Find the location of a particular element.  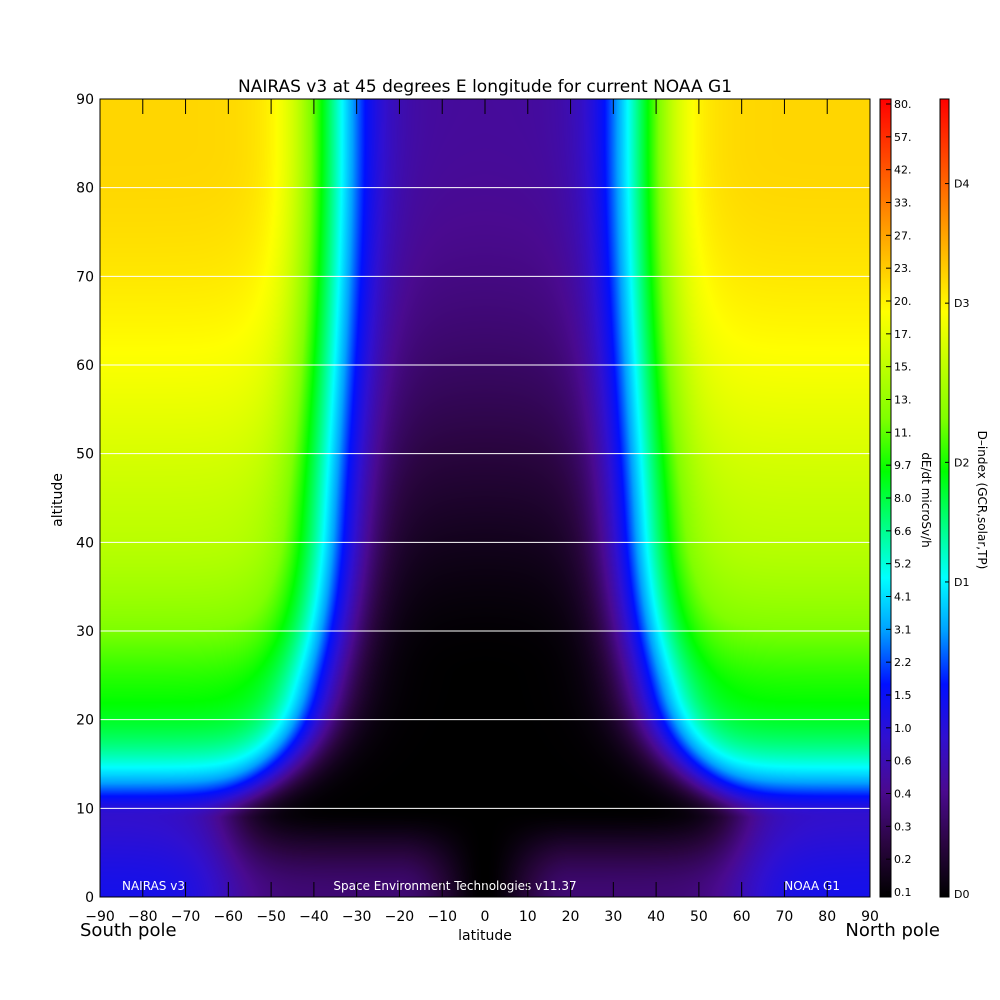

dose-tick-label: 13. is located at coordinates (903, 400).